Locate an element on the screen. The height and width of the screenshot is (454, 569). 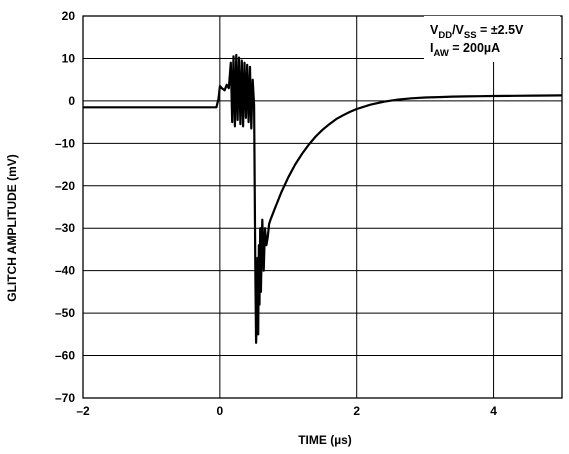
y-tick-label: 0 is located at coordinates (71, 101).